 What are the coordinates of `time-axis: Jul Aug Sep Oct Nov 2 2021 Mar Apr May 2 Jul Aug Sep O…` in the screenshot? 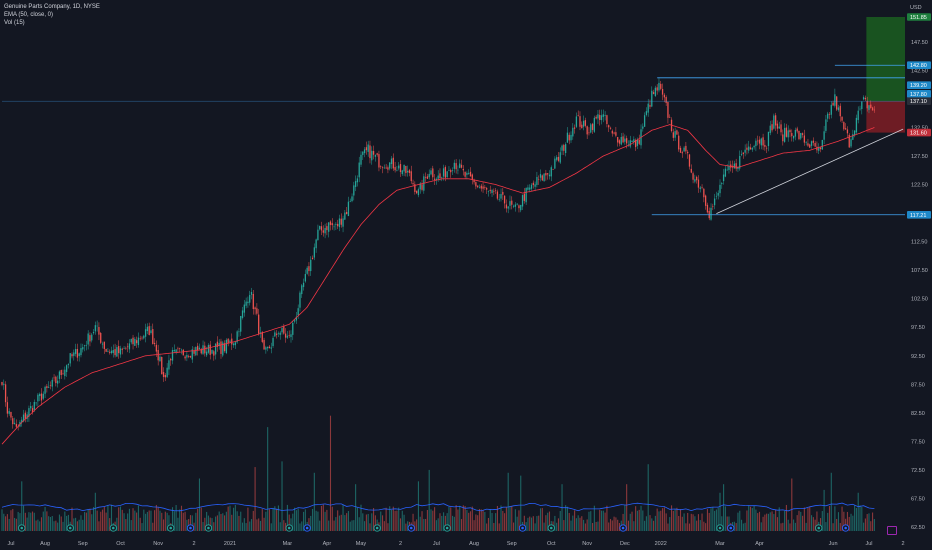 It's located at (455, 544).